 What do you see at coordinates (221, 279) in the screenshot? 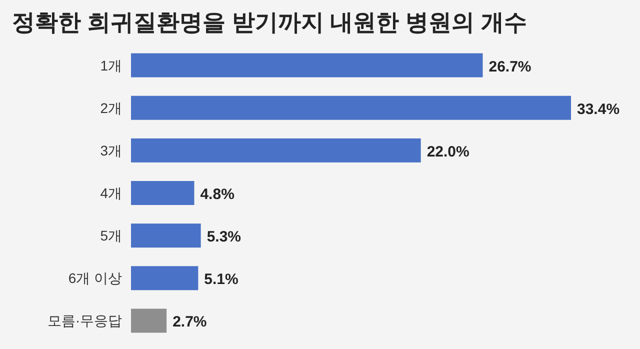
I see `data-label: 5.1%` at bounding box center [221, 279].